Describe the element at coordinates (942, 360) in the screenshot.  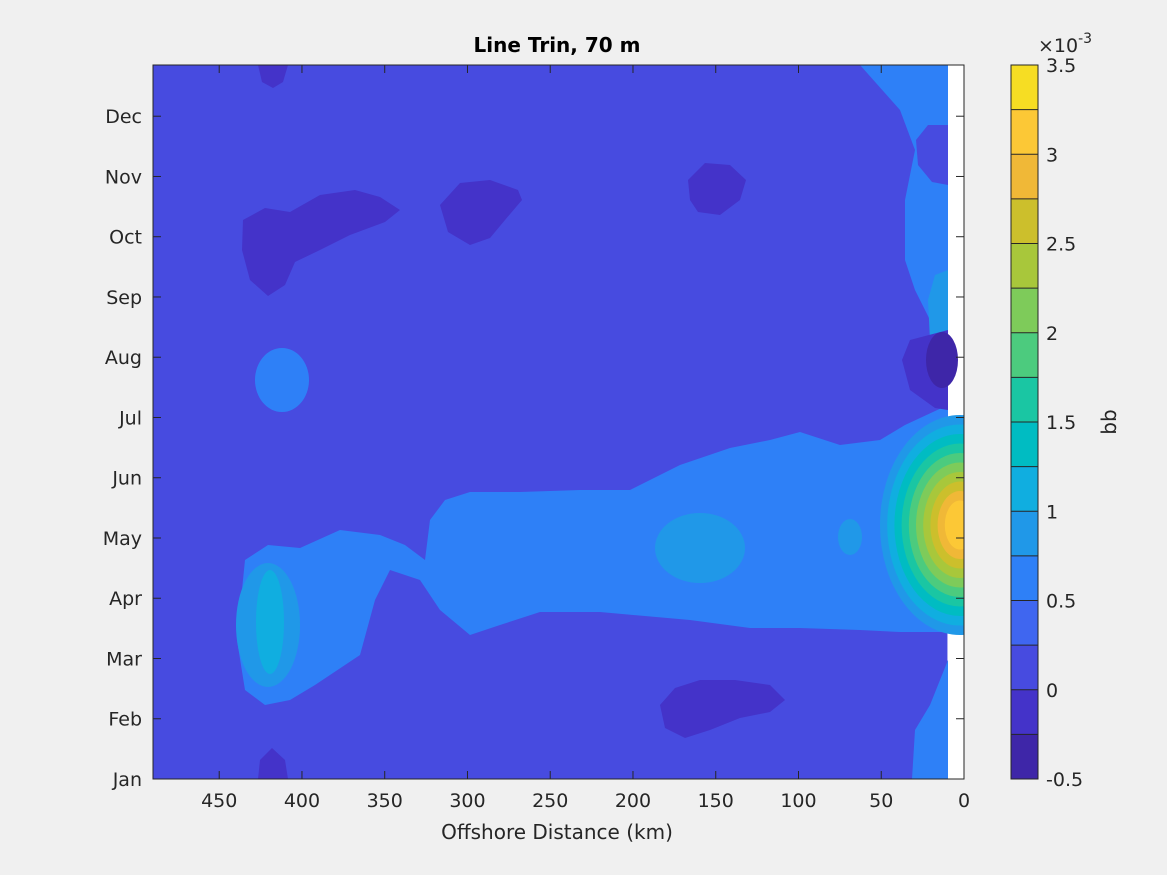
I see `contour-region-nearshore-summer-core` at that location.